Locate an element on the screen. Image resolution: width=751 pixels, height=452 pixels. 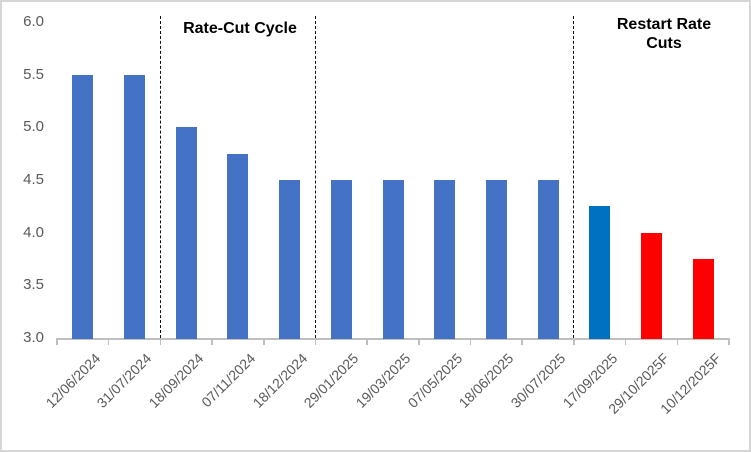
annotation-label: Restart Rate Cuts is located at coordinates (664, 34).